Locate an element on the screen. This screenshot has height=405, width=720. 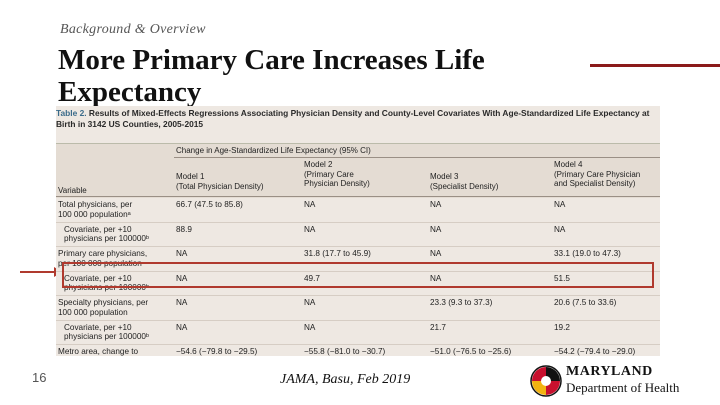
table-cell-model-4: 33.1 (19.0 to 47.3) is located at coordinates (587, 253).